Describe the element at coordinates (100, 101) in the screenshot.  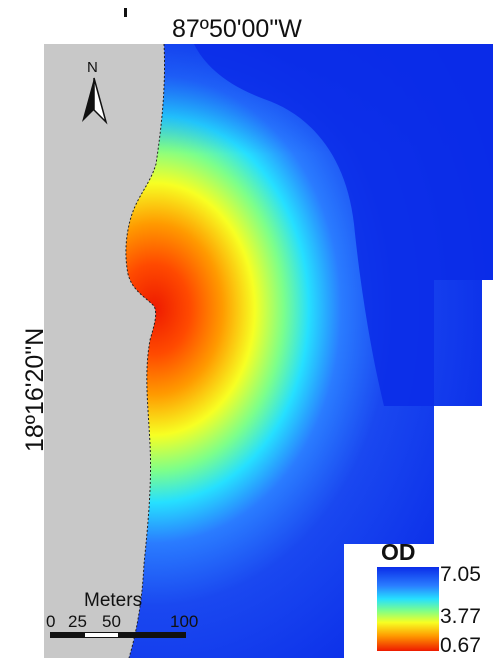
I see `north-arrow-right-half` at that location.